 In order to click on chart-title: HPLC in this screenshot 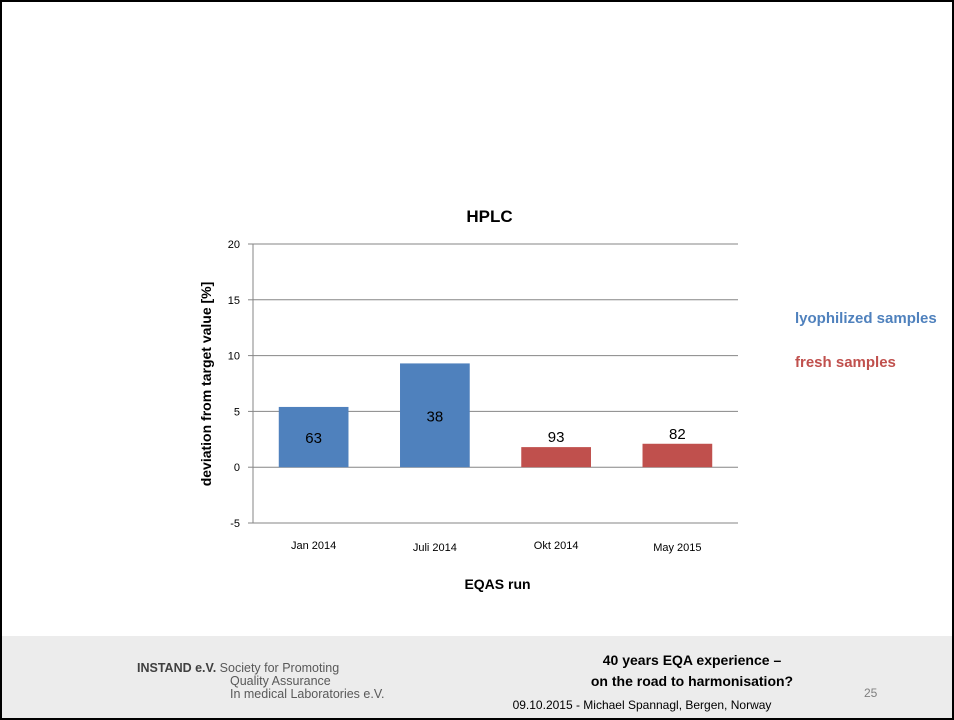, I will do `click(489, 216)`.